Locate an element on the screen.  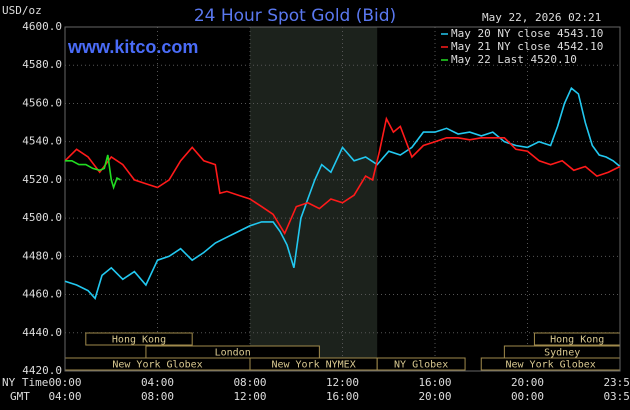
x-tick-label: 16:00 is located at coordinates (434, 382).